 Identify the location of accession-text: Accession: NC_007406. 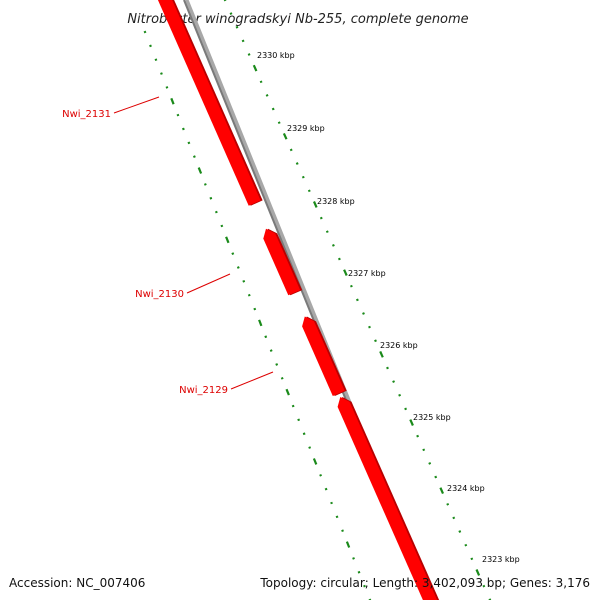
(77, 583).